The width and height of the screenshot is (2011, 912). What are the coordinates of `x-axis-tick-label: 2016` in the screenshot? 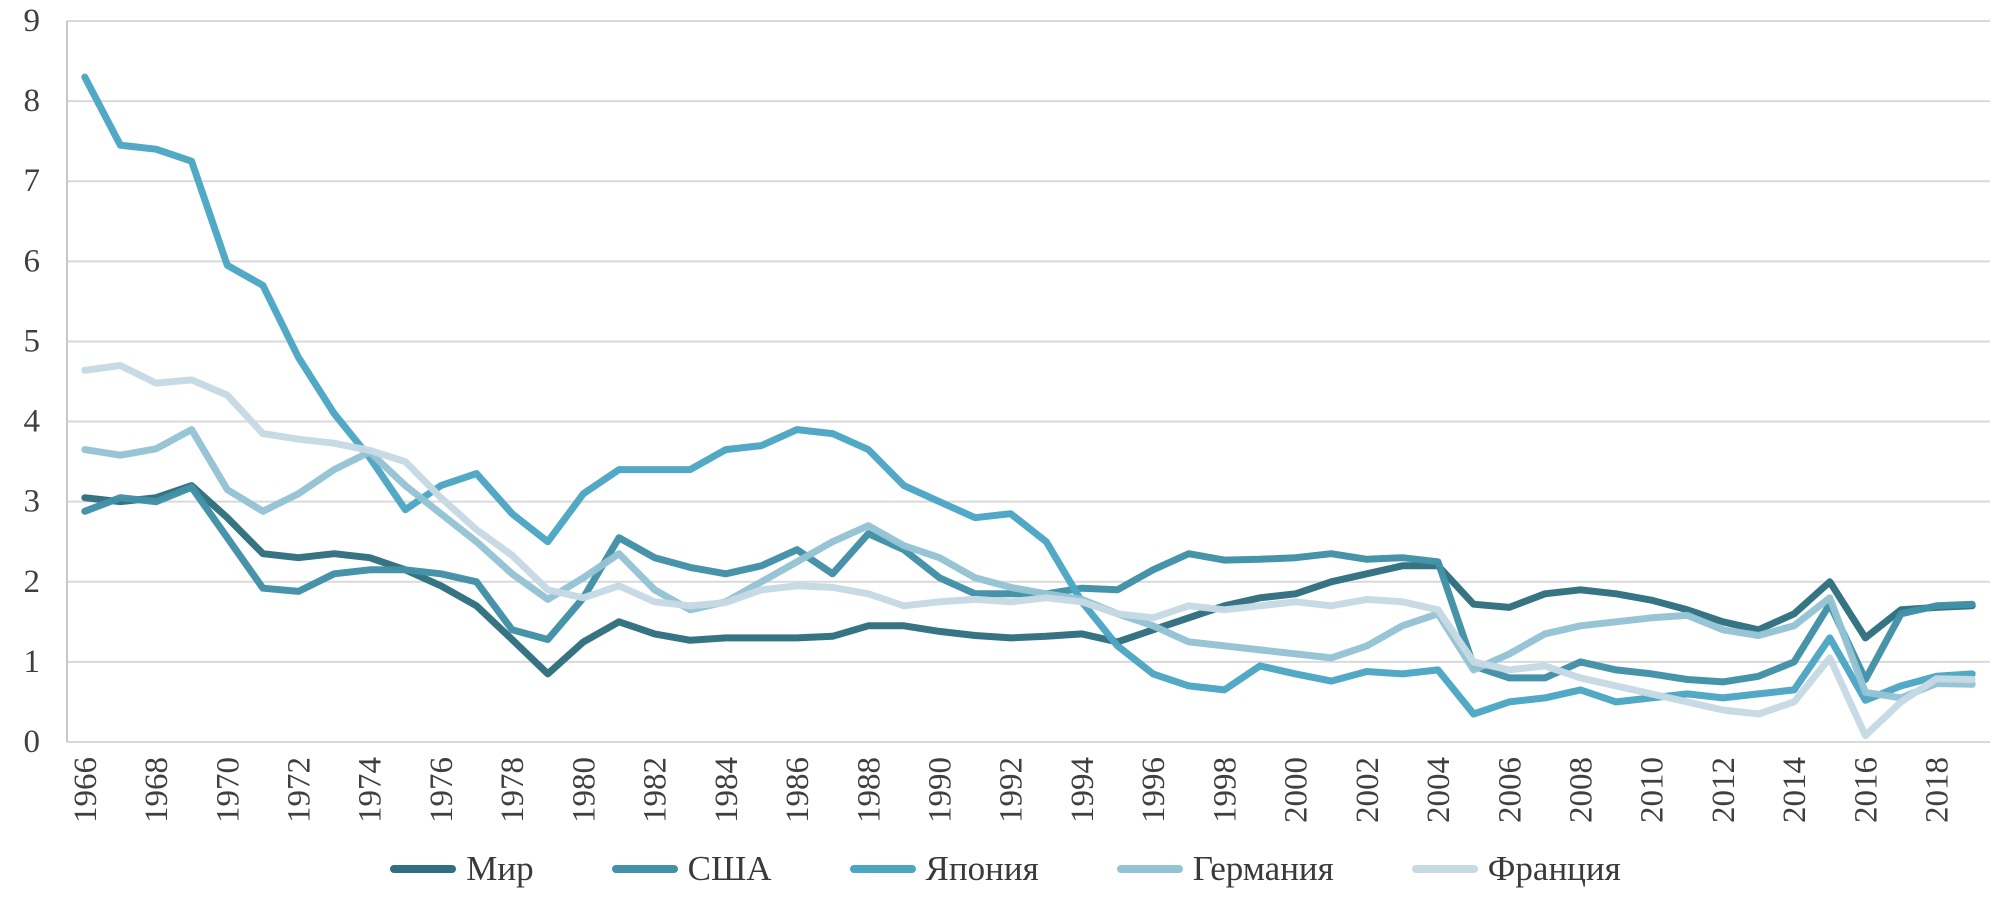 It's located at (1866, 790).